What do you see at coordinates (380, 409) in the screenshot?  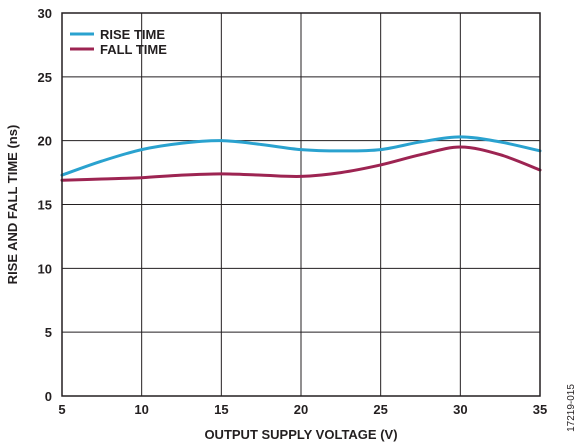 I see `x-tick-label: 25` at bounding box center [380, 409].